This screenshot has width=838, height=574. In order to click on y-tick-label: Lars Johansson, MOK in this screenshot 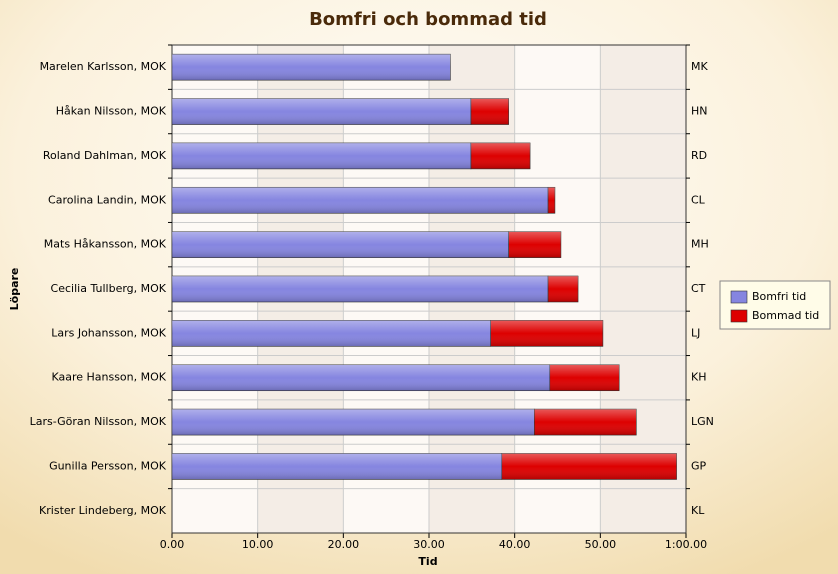, I will do `click(109, 332)`.